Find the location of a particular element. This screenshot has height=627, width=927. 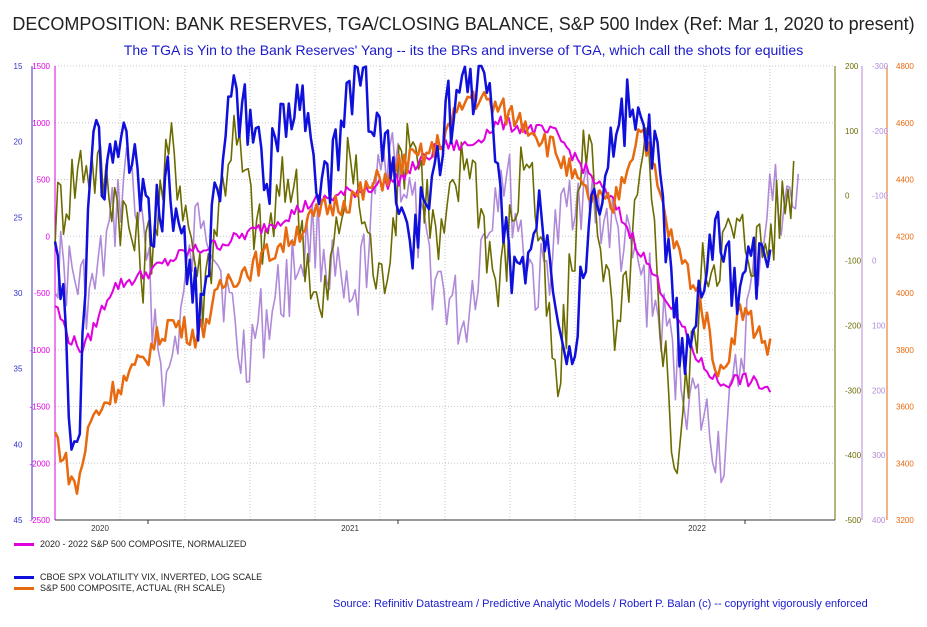

y-tick-label: 1000 is located at coordinates (41, 123).